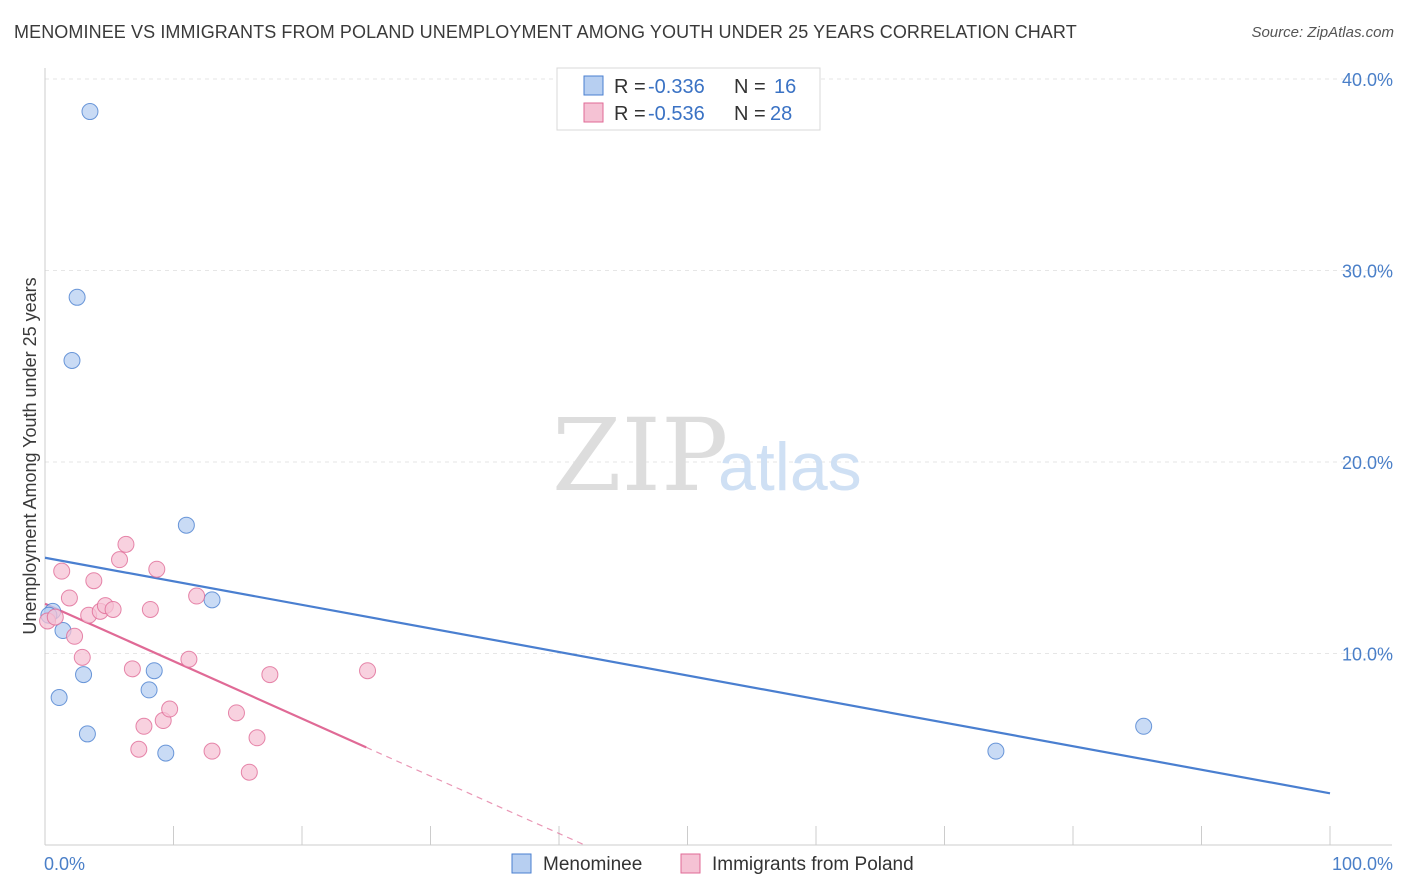  What do you see at coordinates (593, 112) in the screenshot?
I see `legend-swatch-poland` at bounding box center [593, 112].